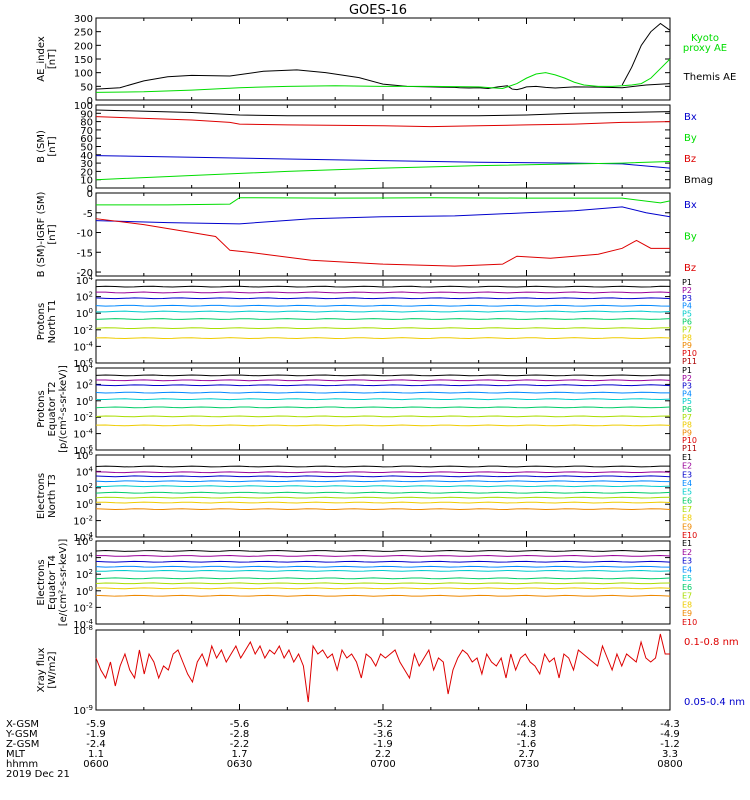 Image resolution: width=750 pixels, height=800 pixels. I want to click on x-axis-value: 0730, so click(526, 764).